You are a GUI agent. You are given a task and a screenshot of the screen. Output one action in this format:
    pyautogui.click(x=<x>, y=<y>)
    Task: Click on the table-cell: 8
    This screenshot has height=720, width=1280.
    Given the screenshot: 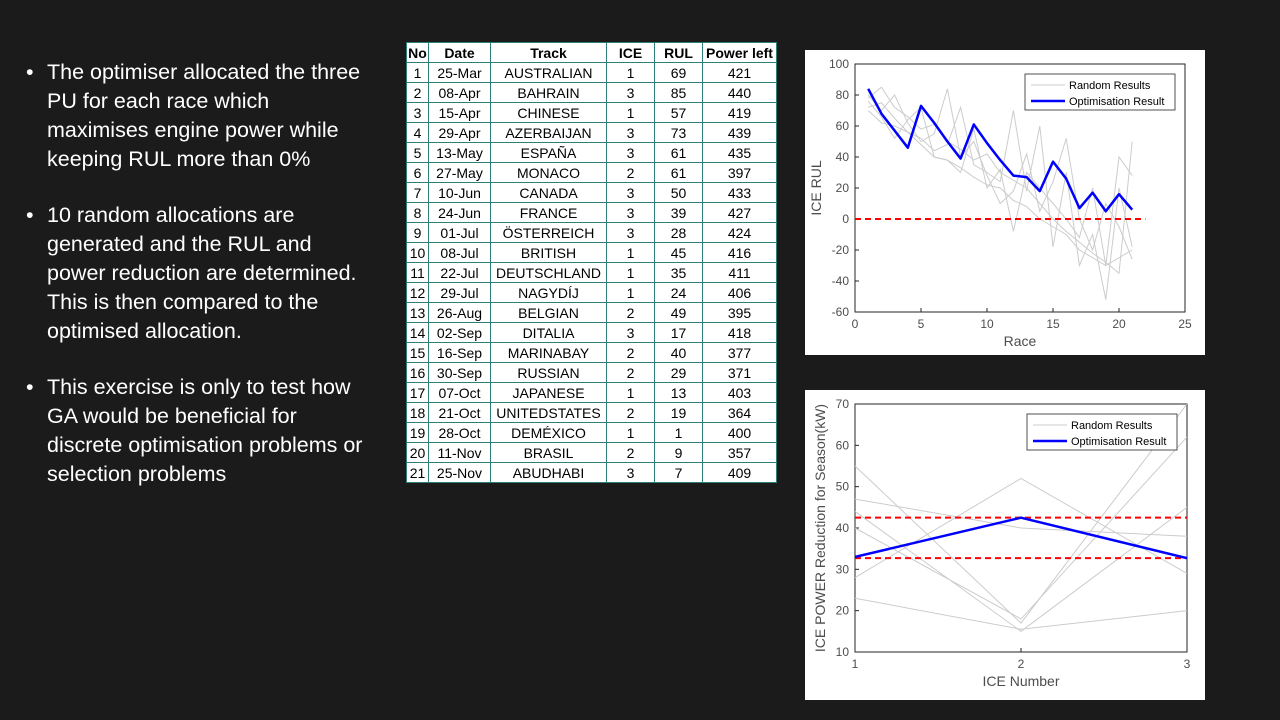 What is the action you would take?
    pyautogui.click(x=417, y=212)
    